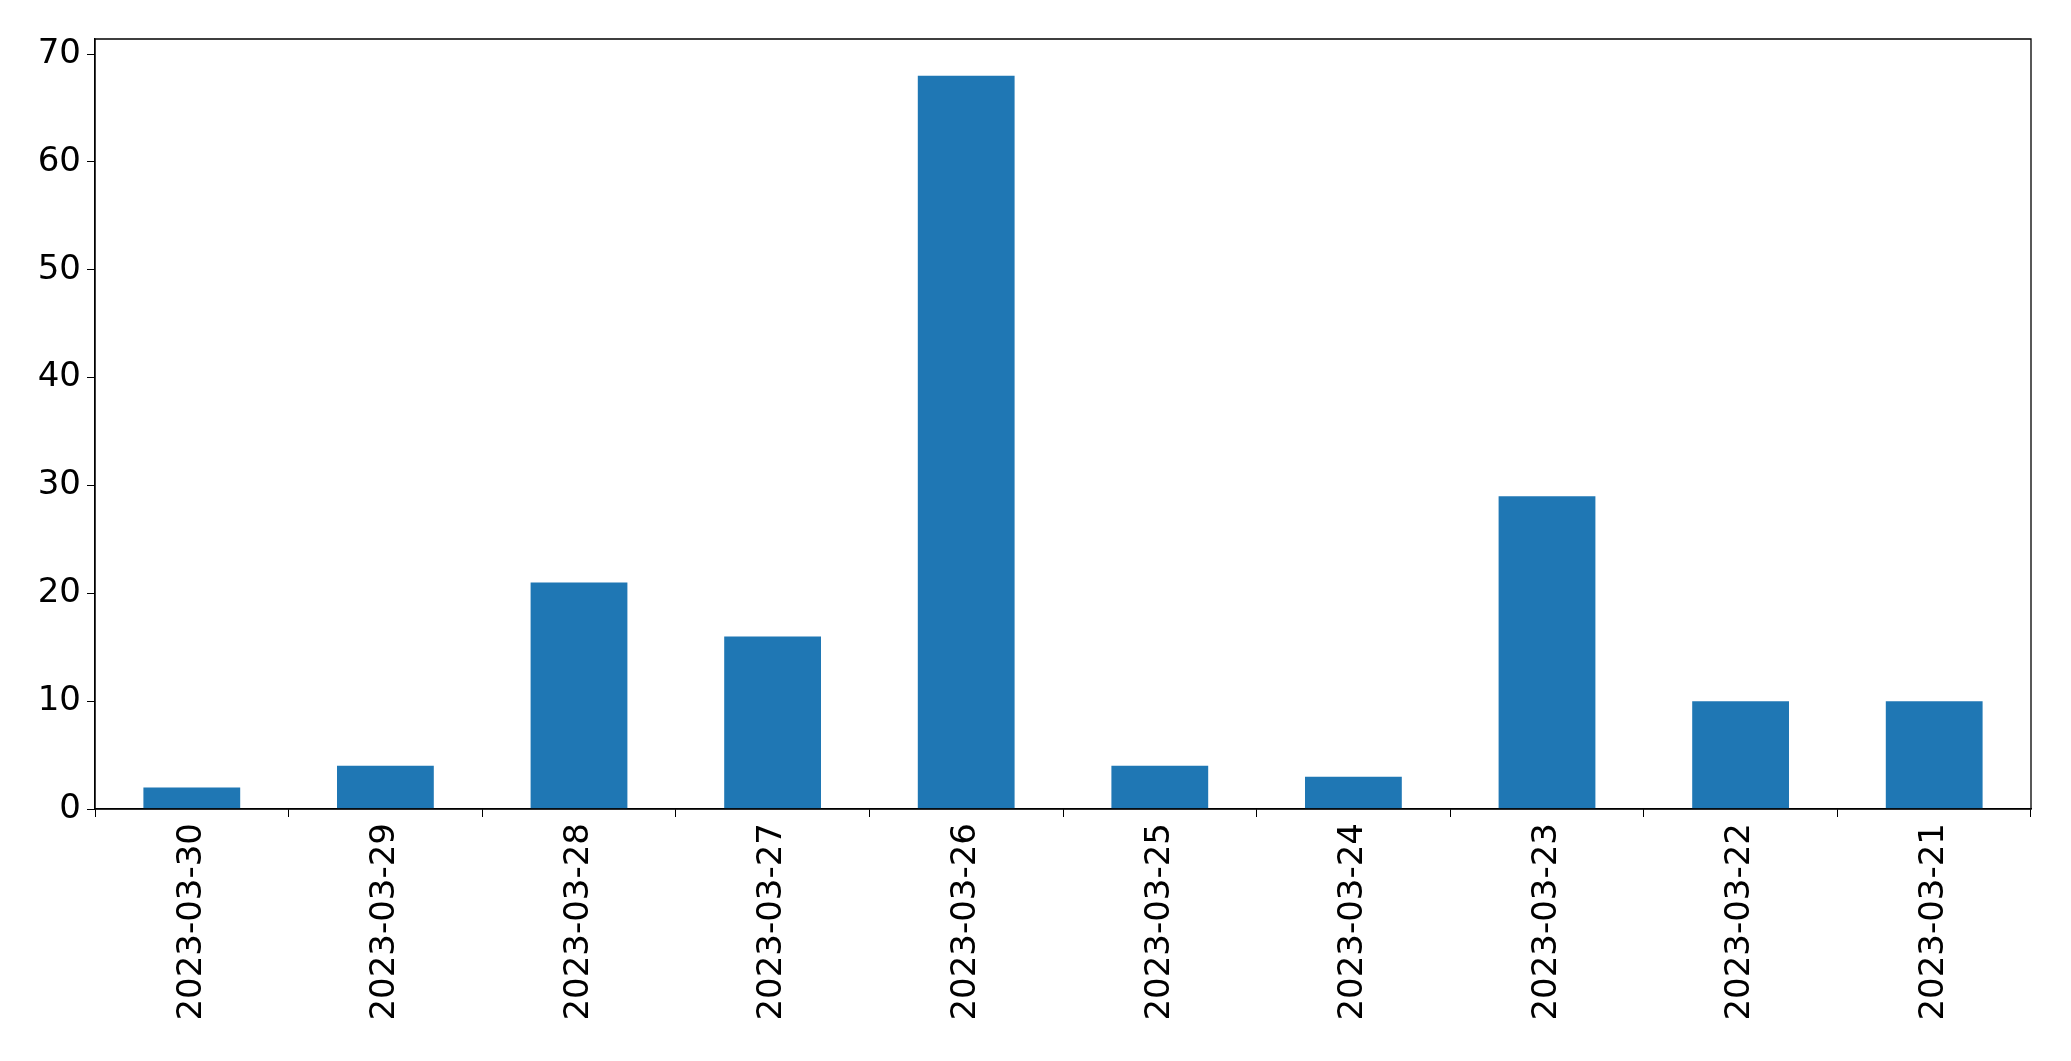  What do you see at coordinates (382, 922) in the screenshot?
I see `x-tick-label: 2023-03-29` at bounding box center [382, 922].